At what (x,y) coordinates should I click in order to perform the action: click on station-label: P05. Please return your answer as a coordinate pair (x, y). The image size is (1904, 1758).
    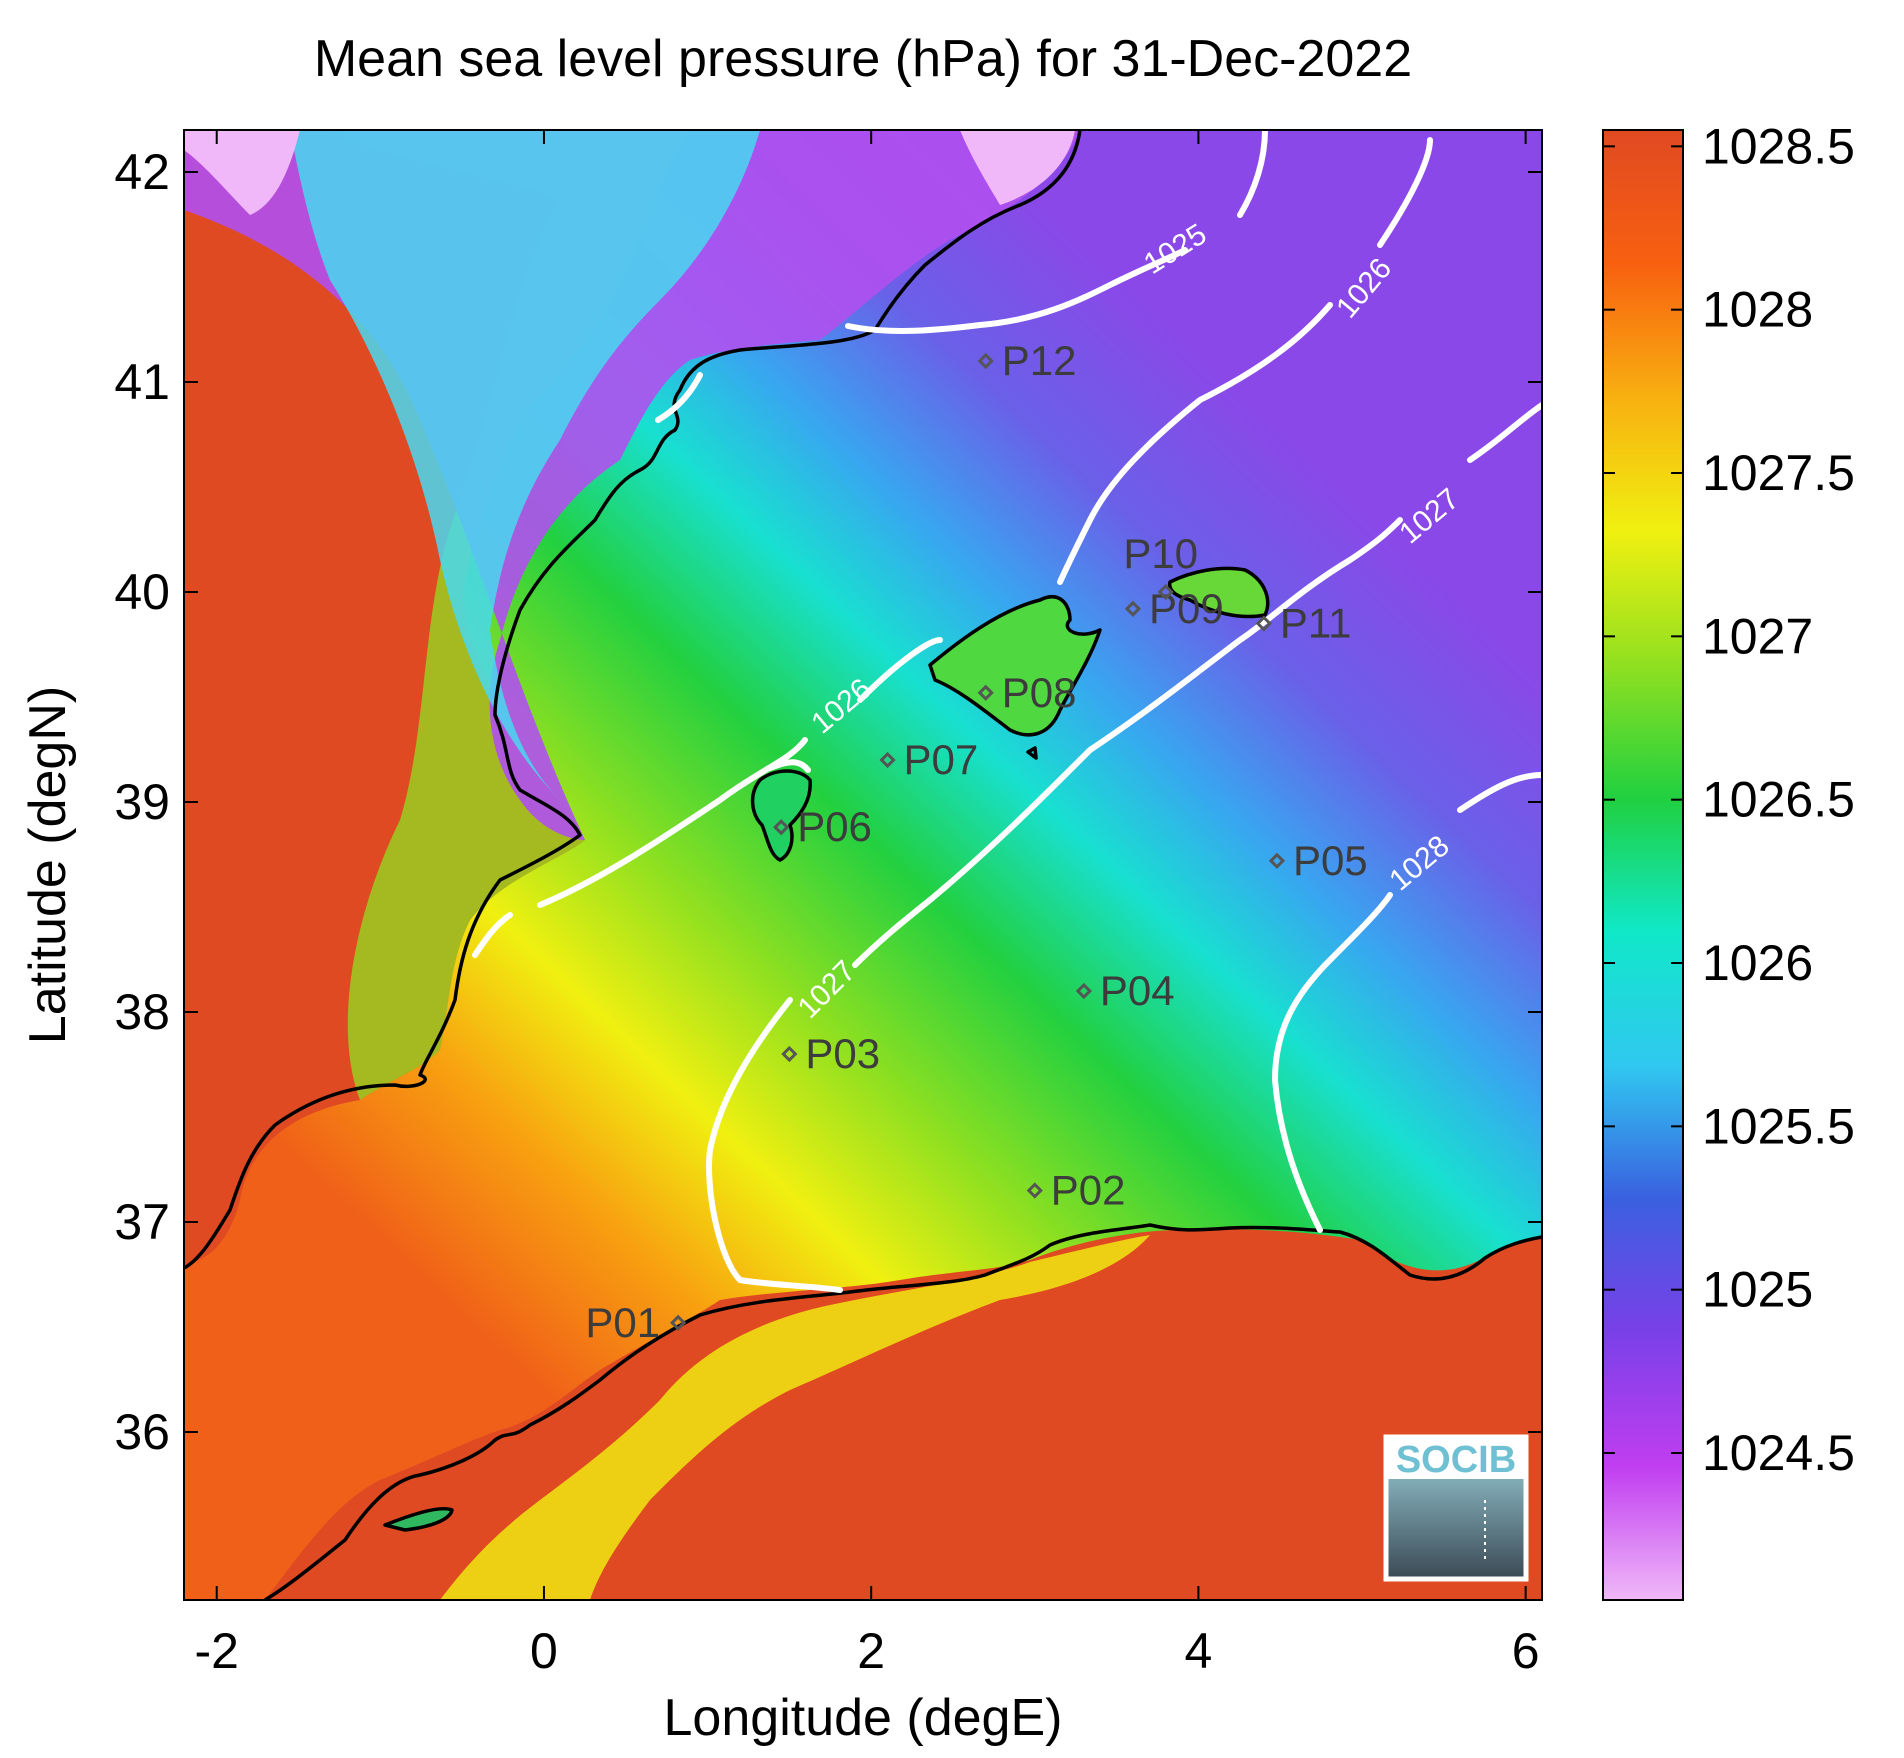
    Looking at the image, I should click on (1330, 860).